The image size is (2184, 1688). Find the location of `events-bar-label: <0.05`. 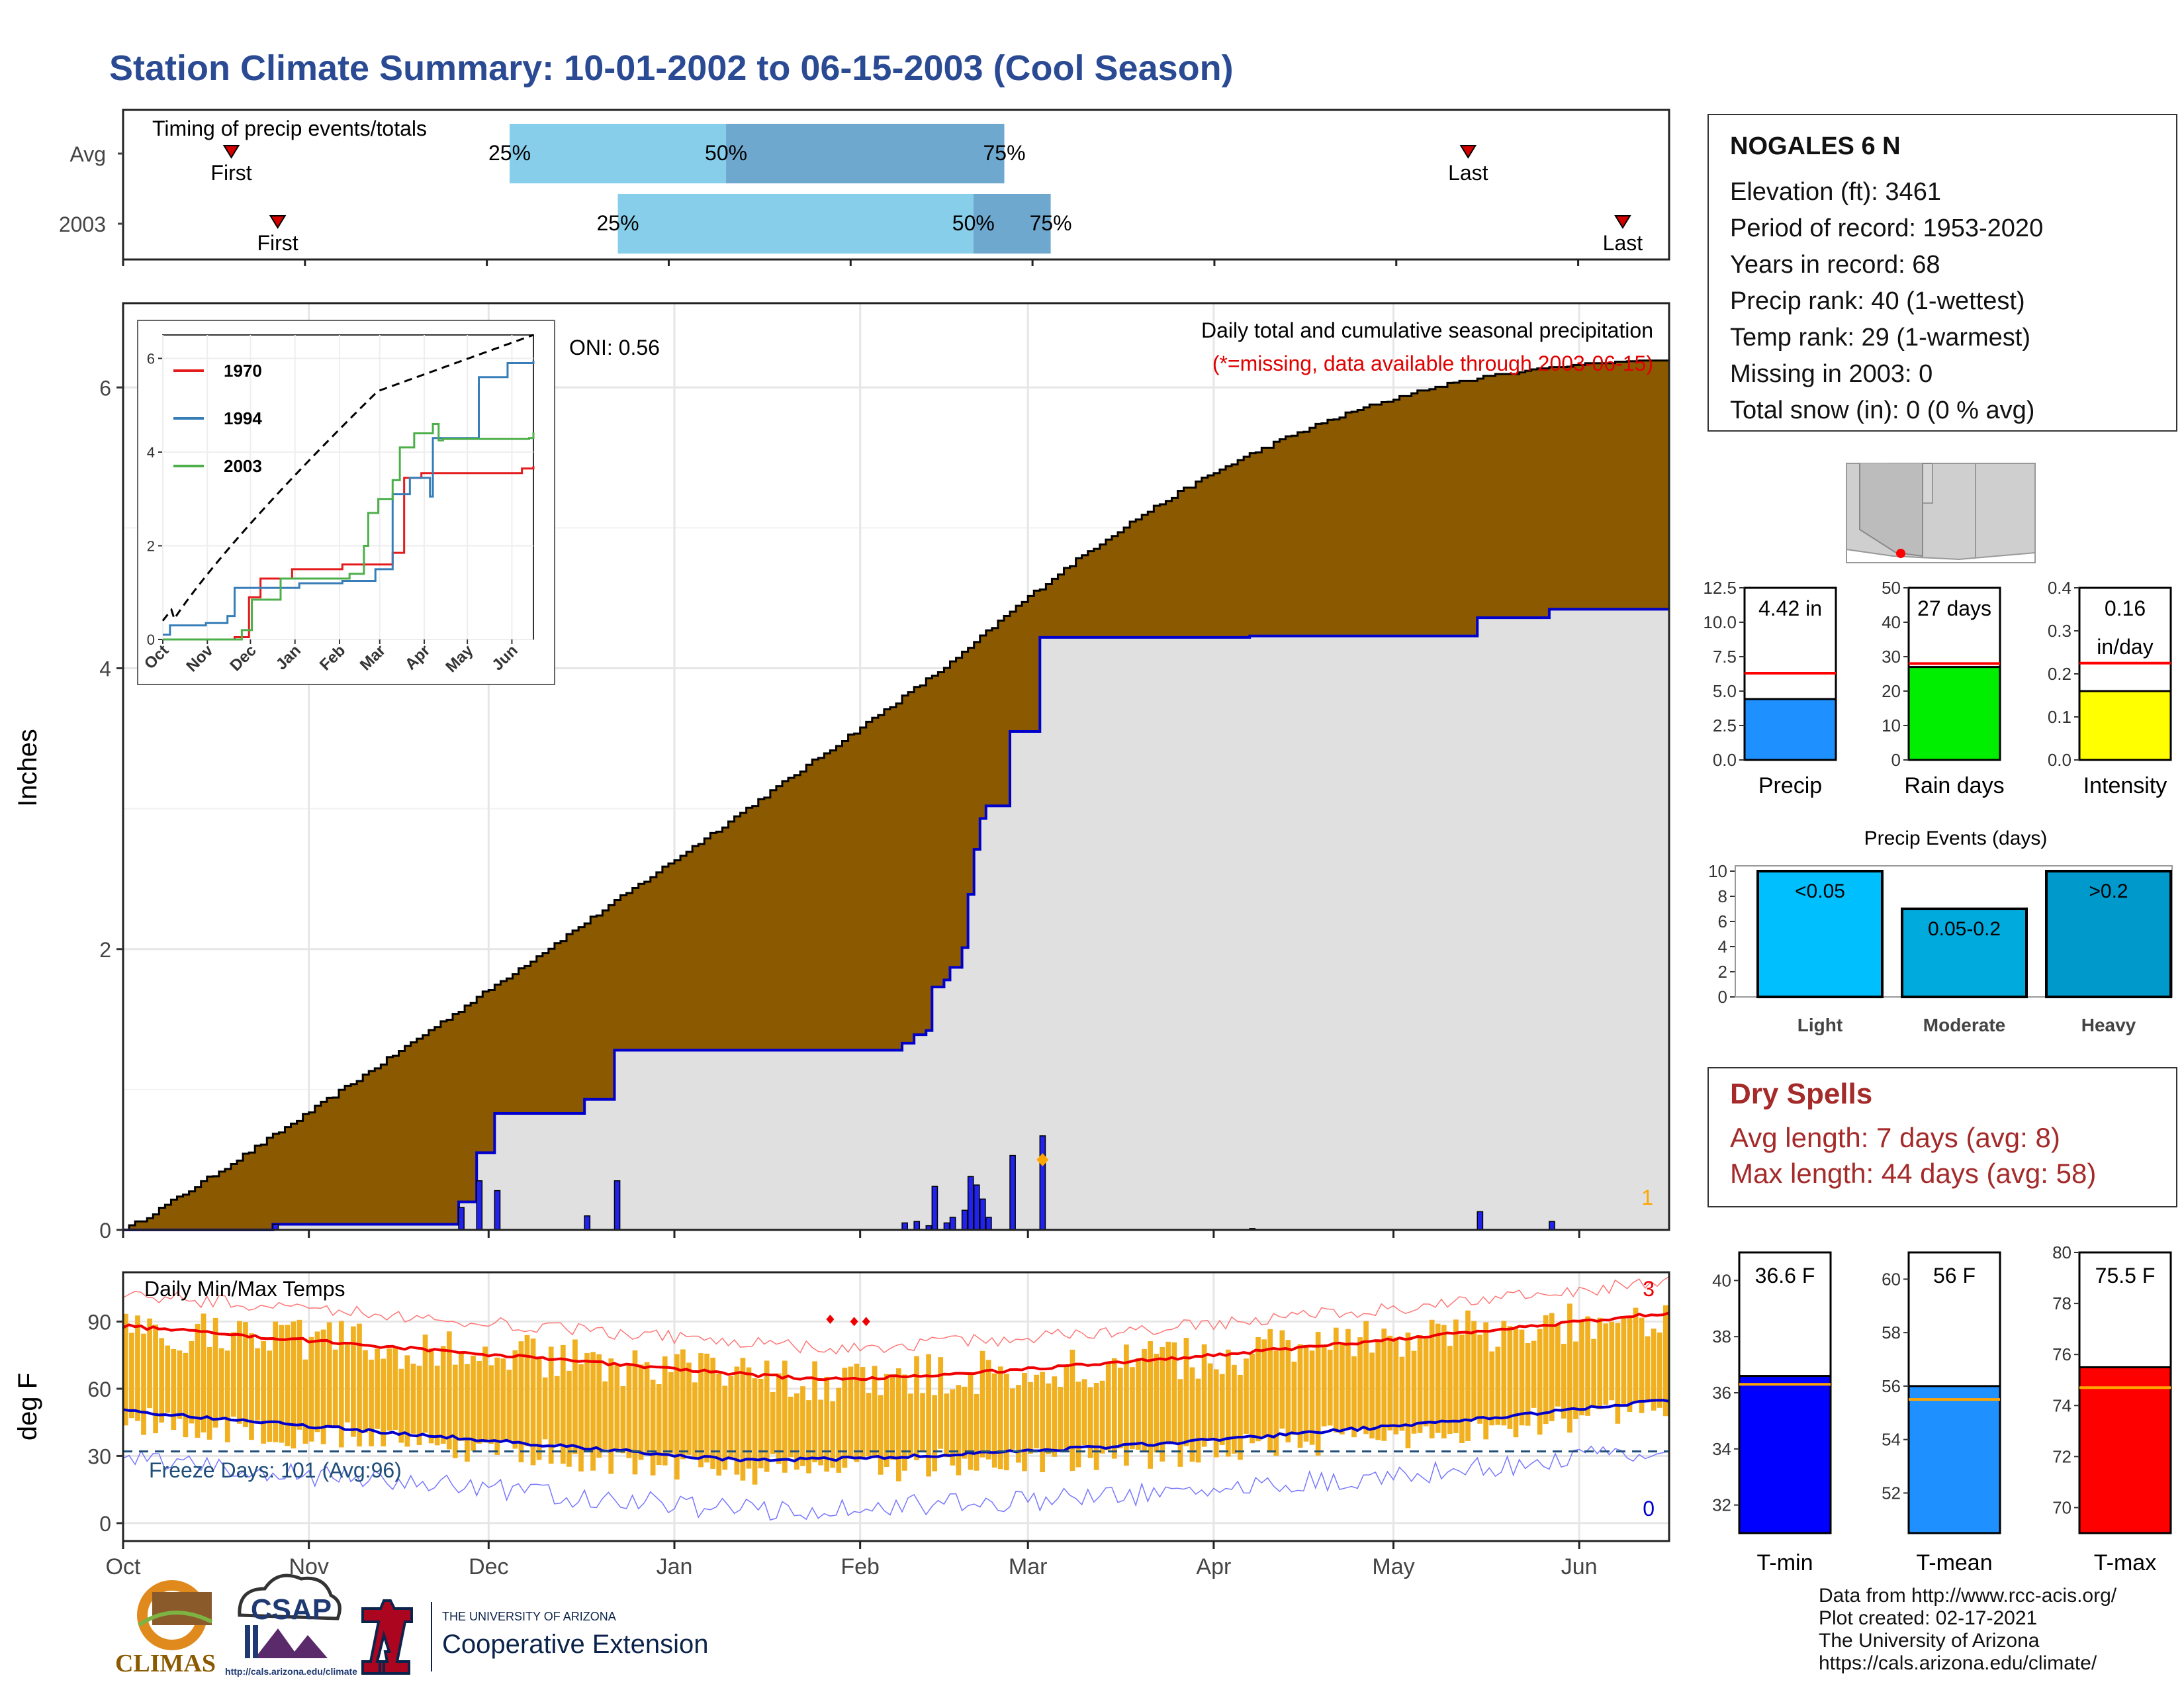

events-bar-label: <0.05 is located at coordinates (1820, 891).